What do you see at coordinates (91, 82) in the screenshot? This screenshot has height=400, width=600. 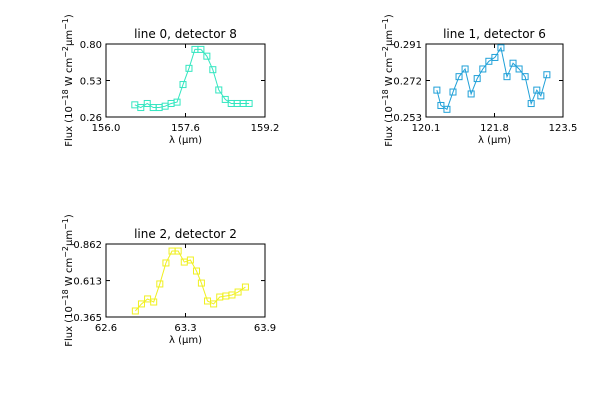 I see `y-tick-label: 0.53` at bounding box center [91, 82].